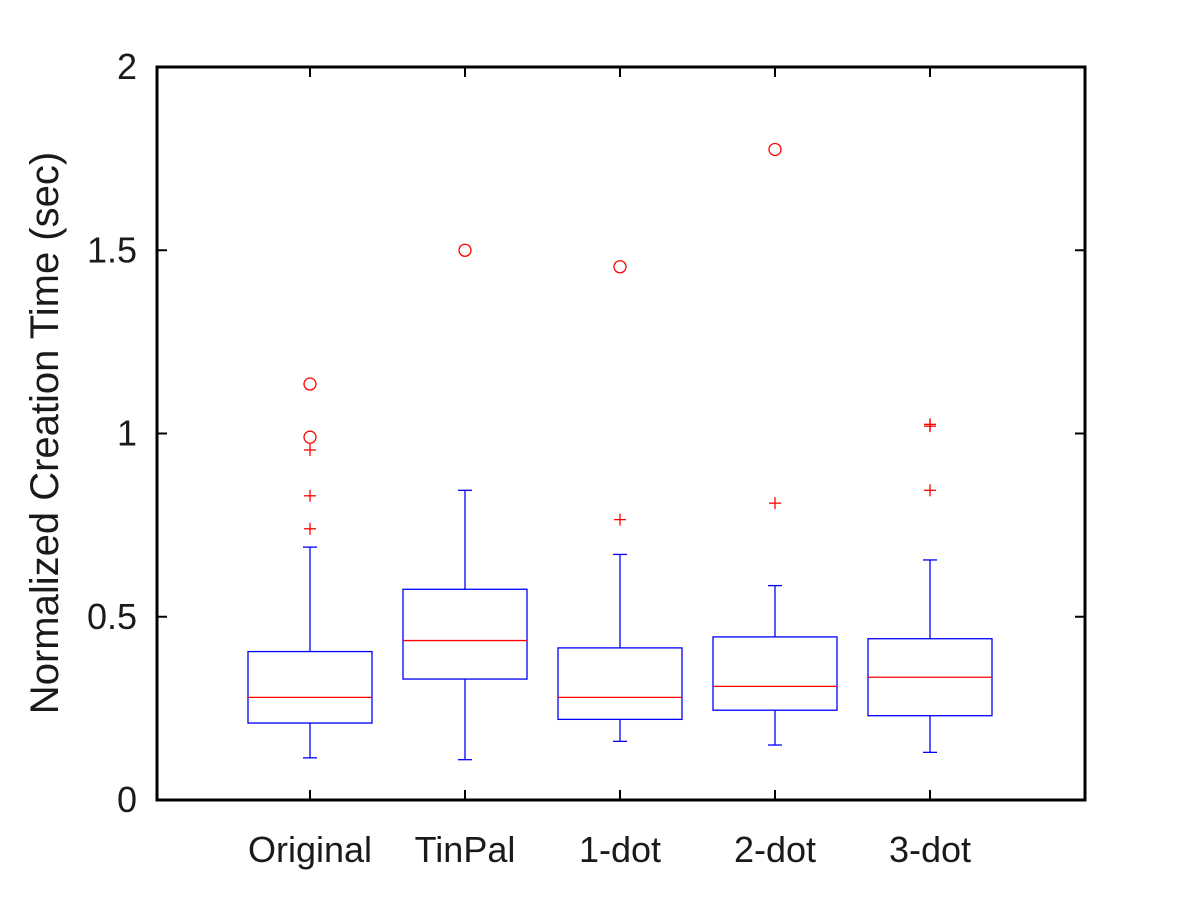 This screenshot has height=900, width=1200. Describe the element at coordinates (775, 849) in the screenshot. I see `x-tick-label: 2-dot` at that location.